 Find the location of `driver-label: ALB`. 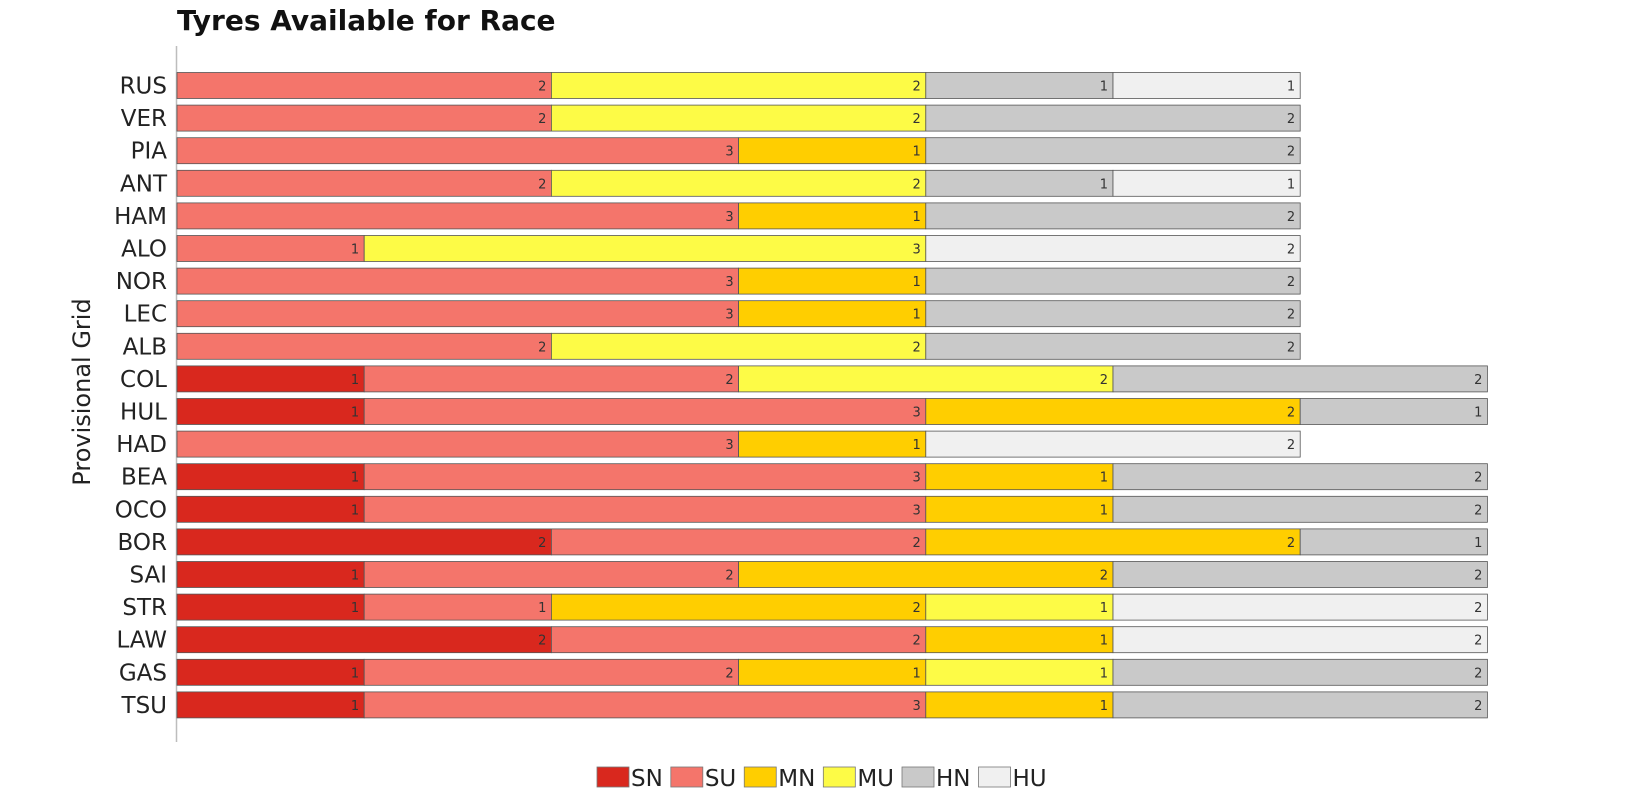

driver-label: ALB is located at coordinates (145, 347).